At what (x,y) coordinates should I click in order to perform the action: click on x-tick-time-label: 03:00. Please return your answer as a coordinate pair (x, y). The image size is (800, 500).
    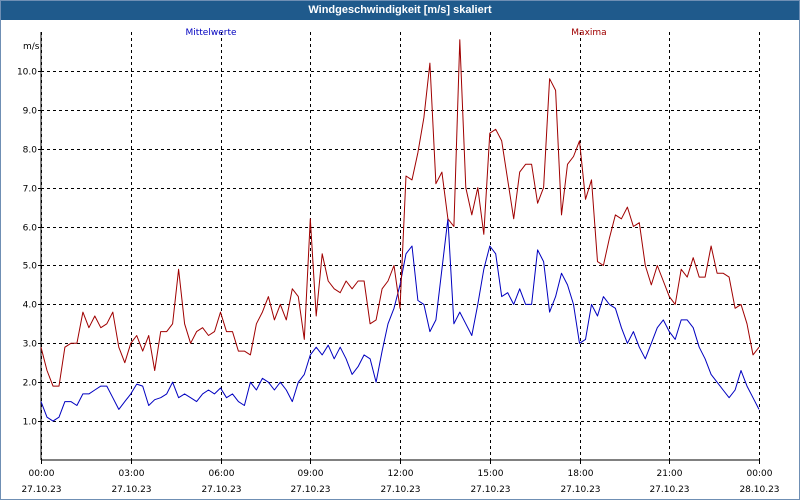
    Looking at the image, I should click on (132, 474).